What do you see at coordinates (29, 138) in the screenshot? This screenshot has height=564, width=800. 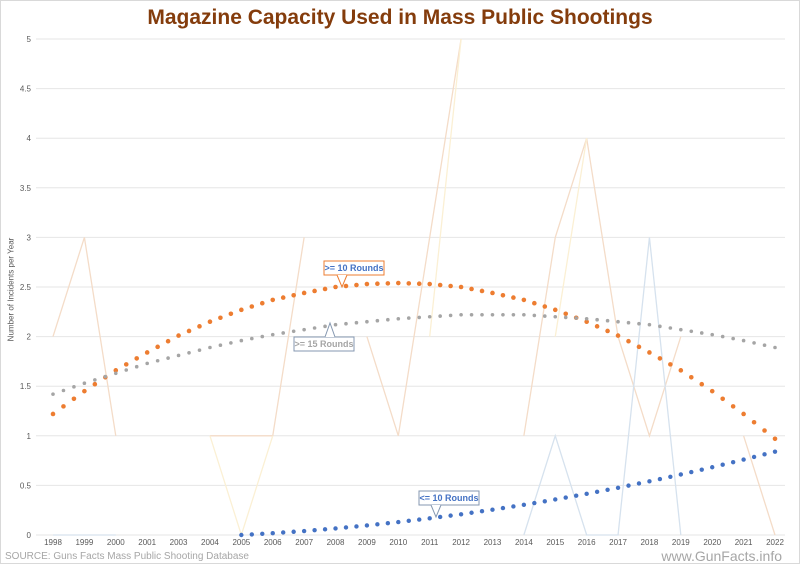 I see `y-tick-label: 4` at bounding box center [29, 138].